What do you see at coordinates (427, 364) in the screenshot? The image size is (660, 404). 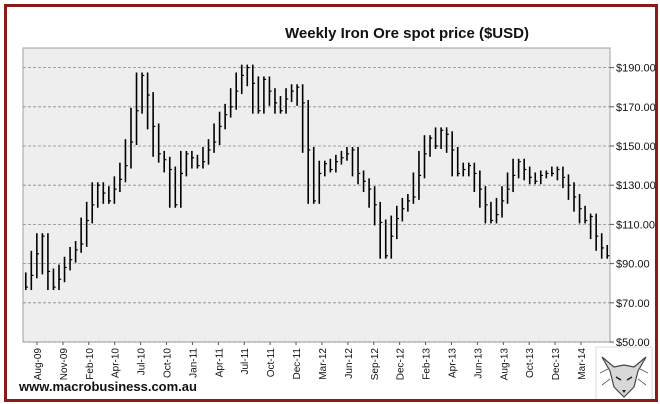 I see `x-tick-label: Feb-13` at bounding box center [427, 364].